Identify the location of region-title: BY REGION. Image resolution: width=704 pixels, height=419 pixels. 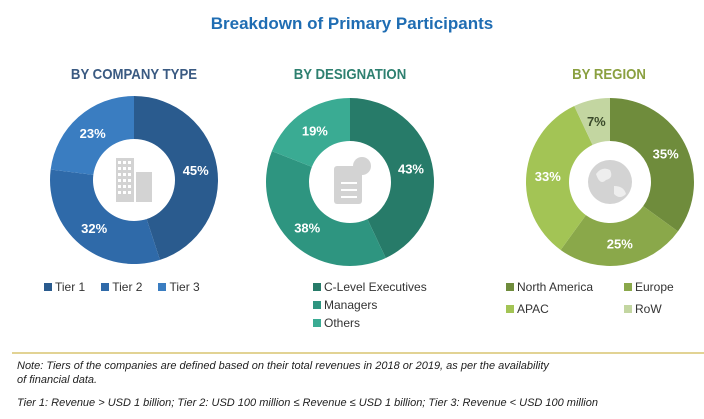
(609, 74).